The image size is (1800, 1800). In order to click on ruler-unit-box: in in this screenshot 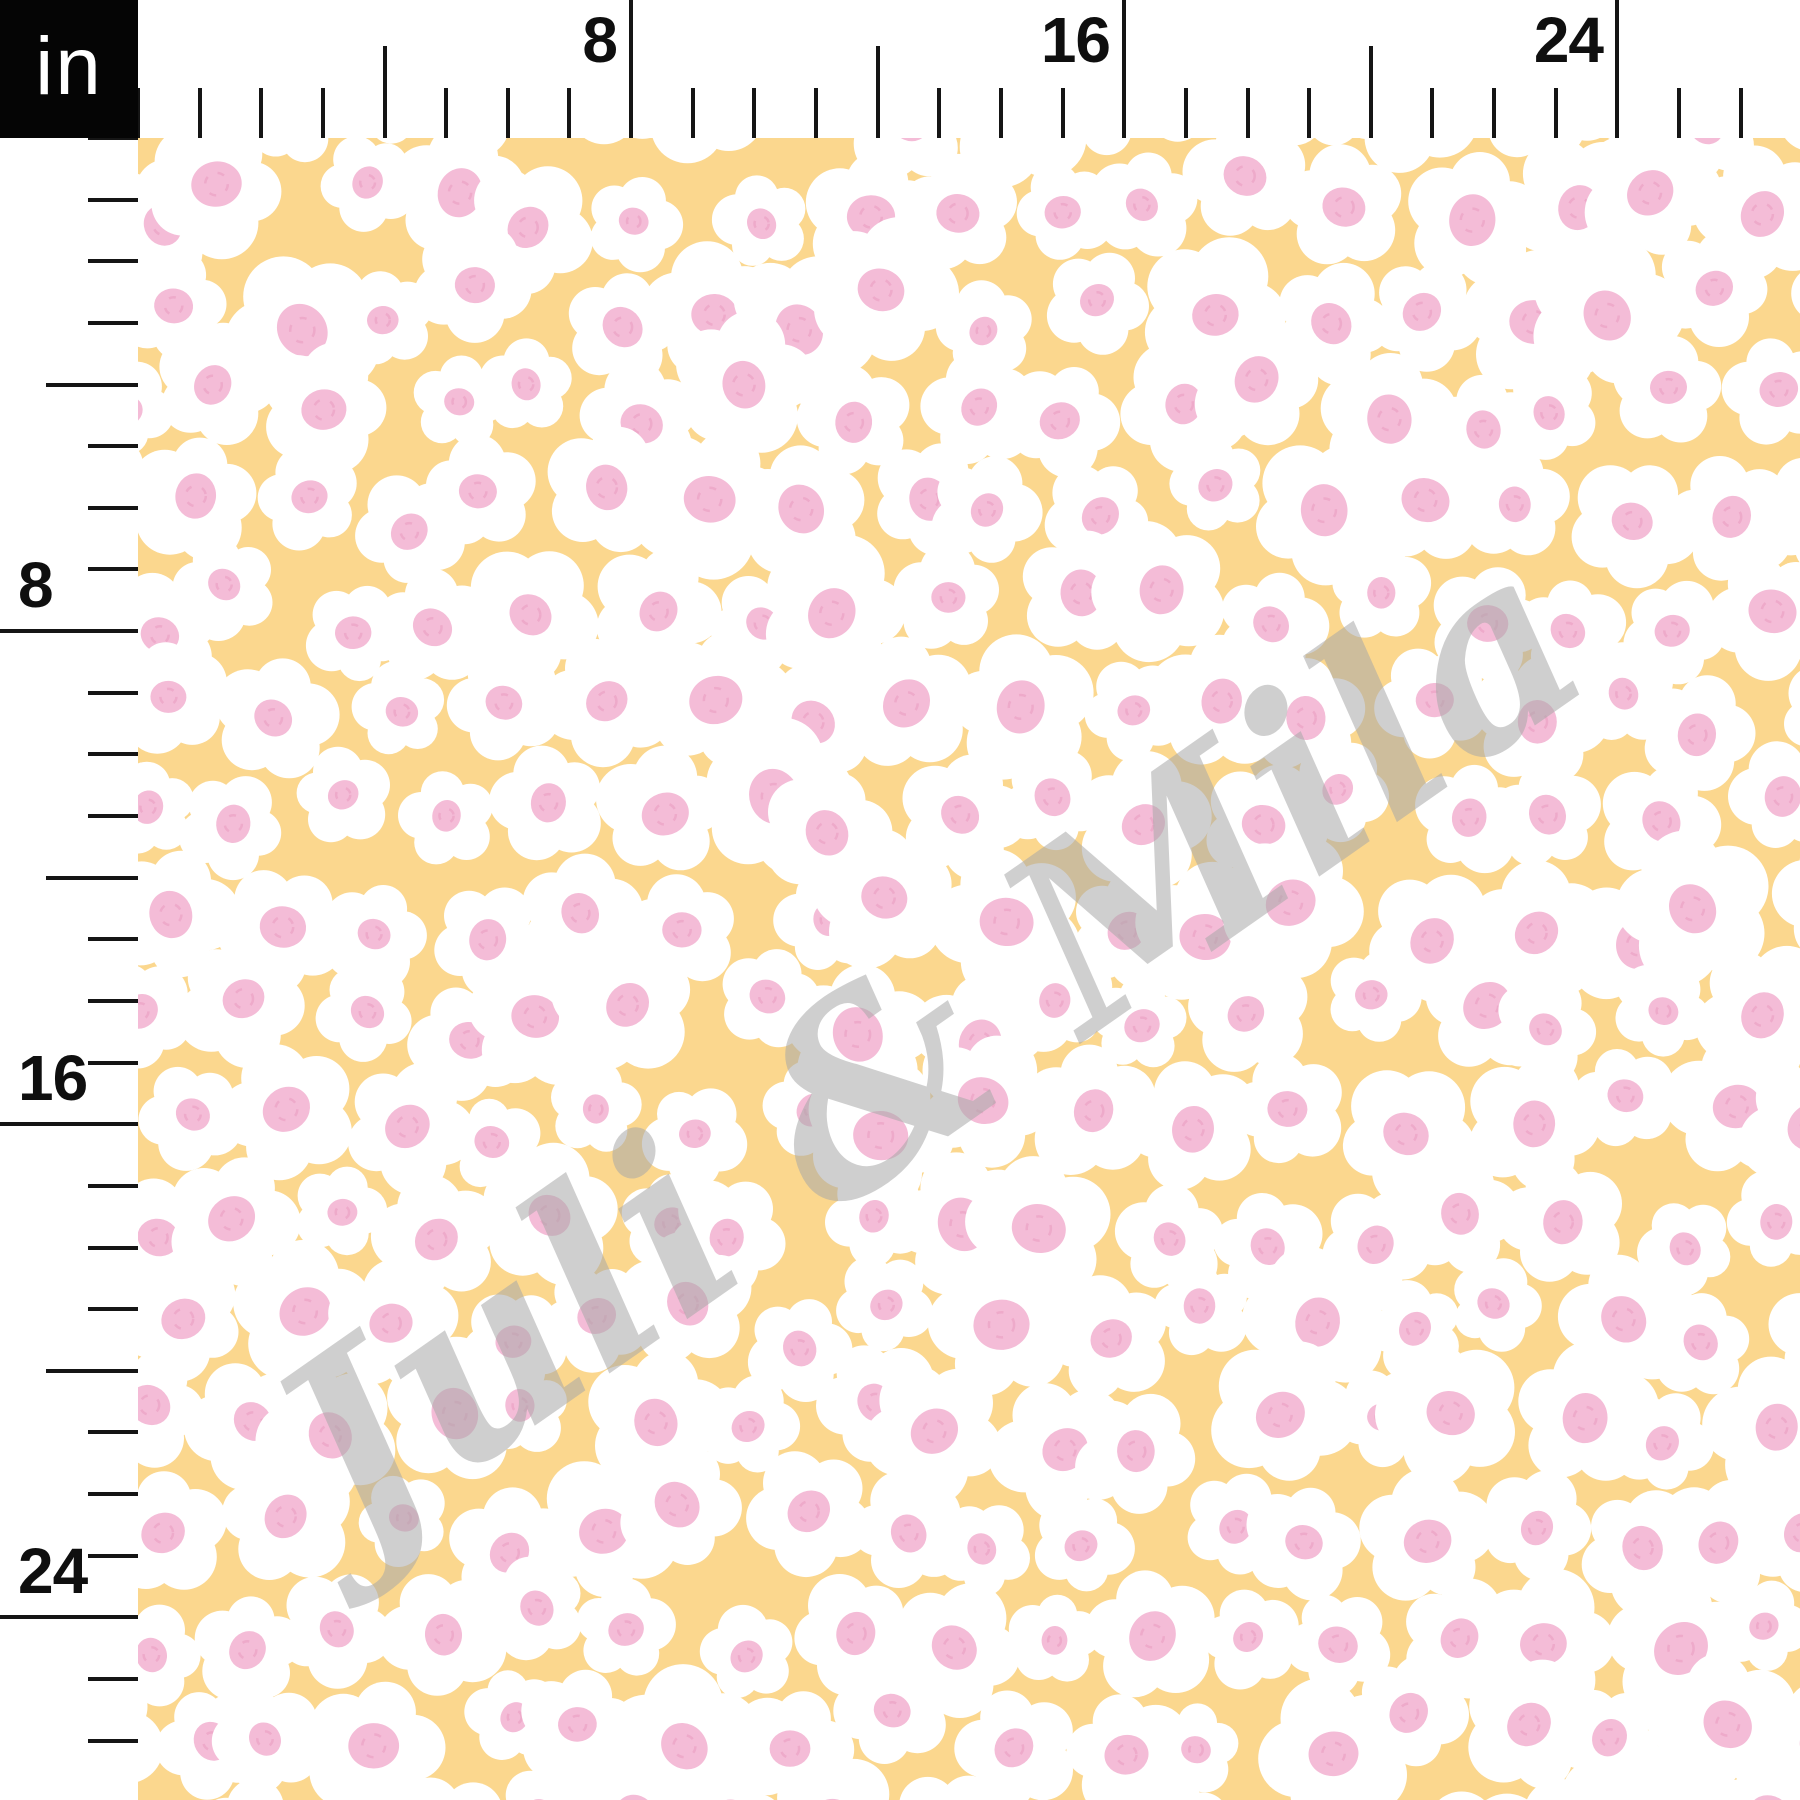, I will do `click(69, 69)`.